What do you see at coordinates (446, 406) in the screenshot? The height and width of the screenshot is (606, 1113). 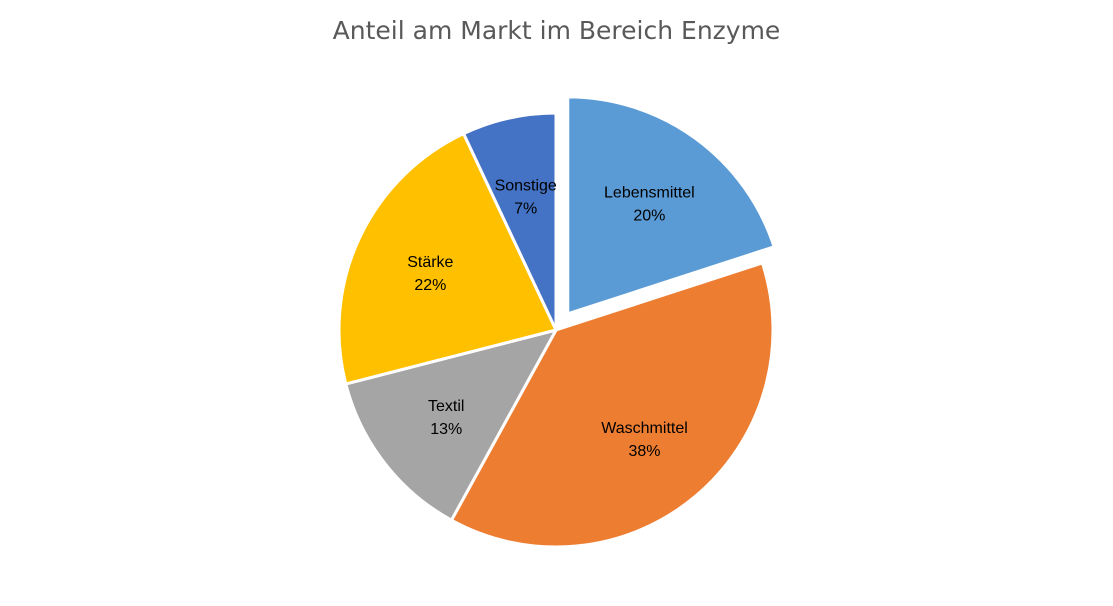 I see `slice-category-label-textil: Textil` at bounding box center [446, 406].